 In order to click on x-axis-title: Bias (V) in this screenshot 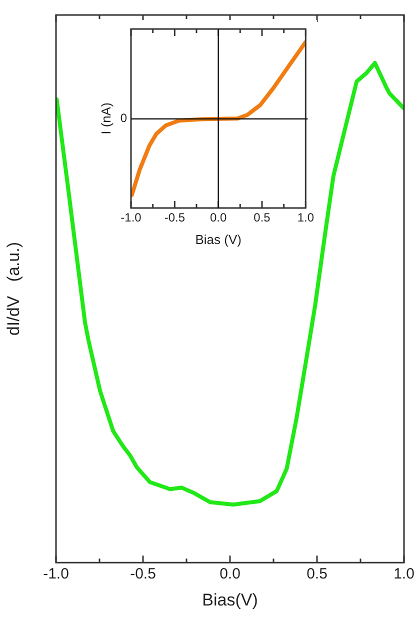, I will do `click(218, 239)`.